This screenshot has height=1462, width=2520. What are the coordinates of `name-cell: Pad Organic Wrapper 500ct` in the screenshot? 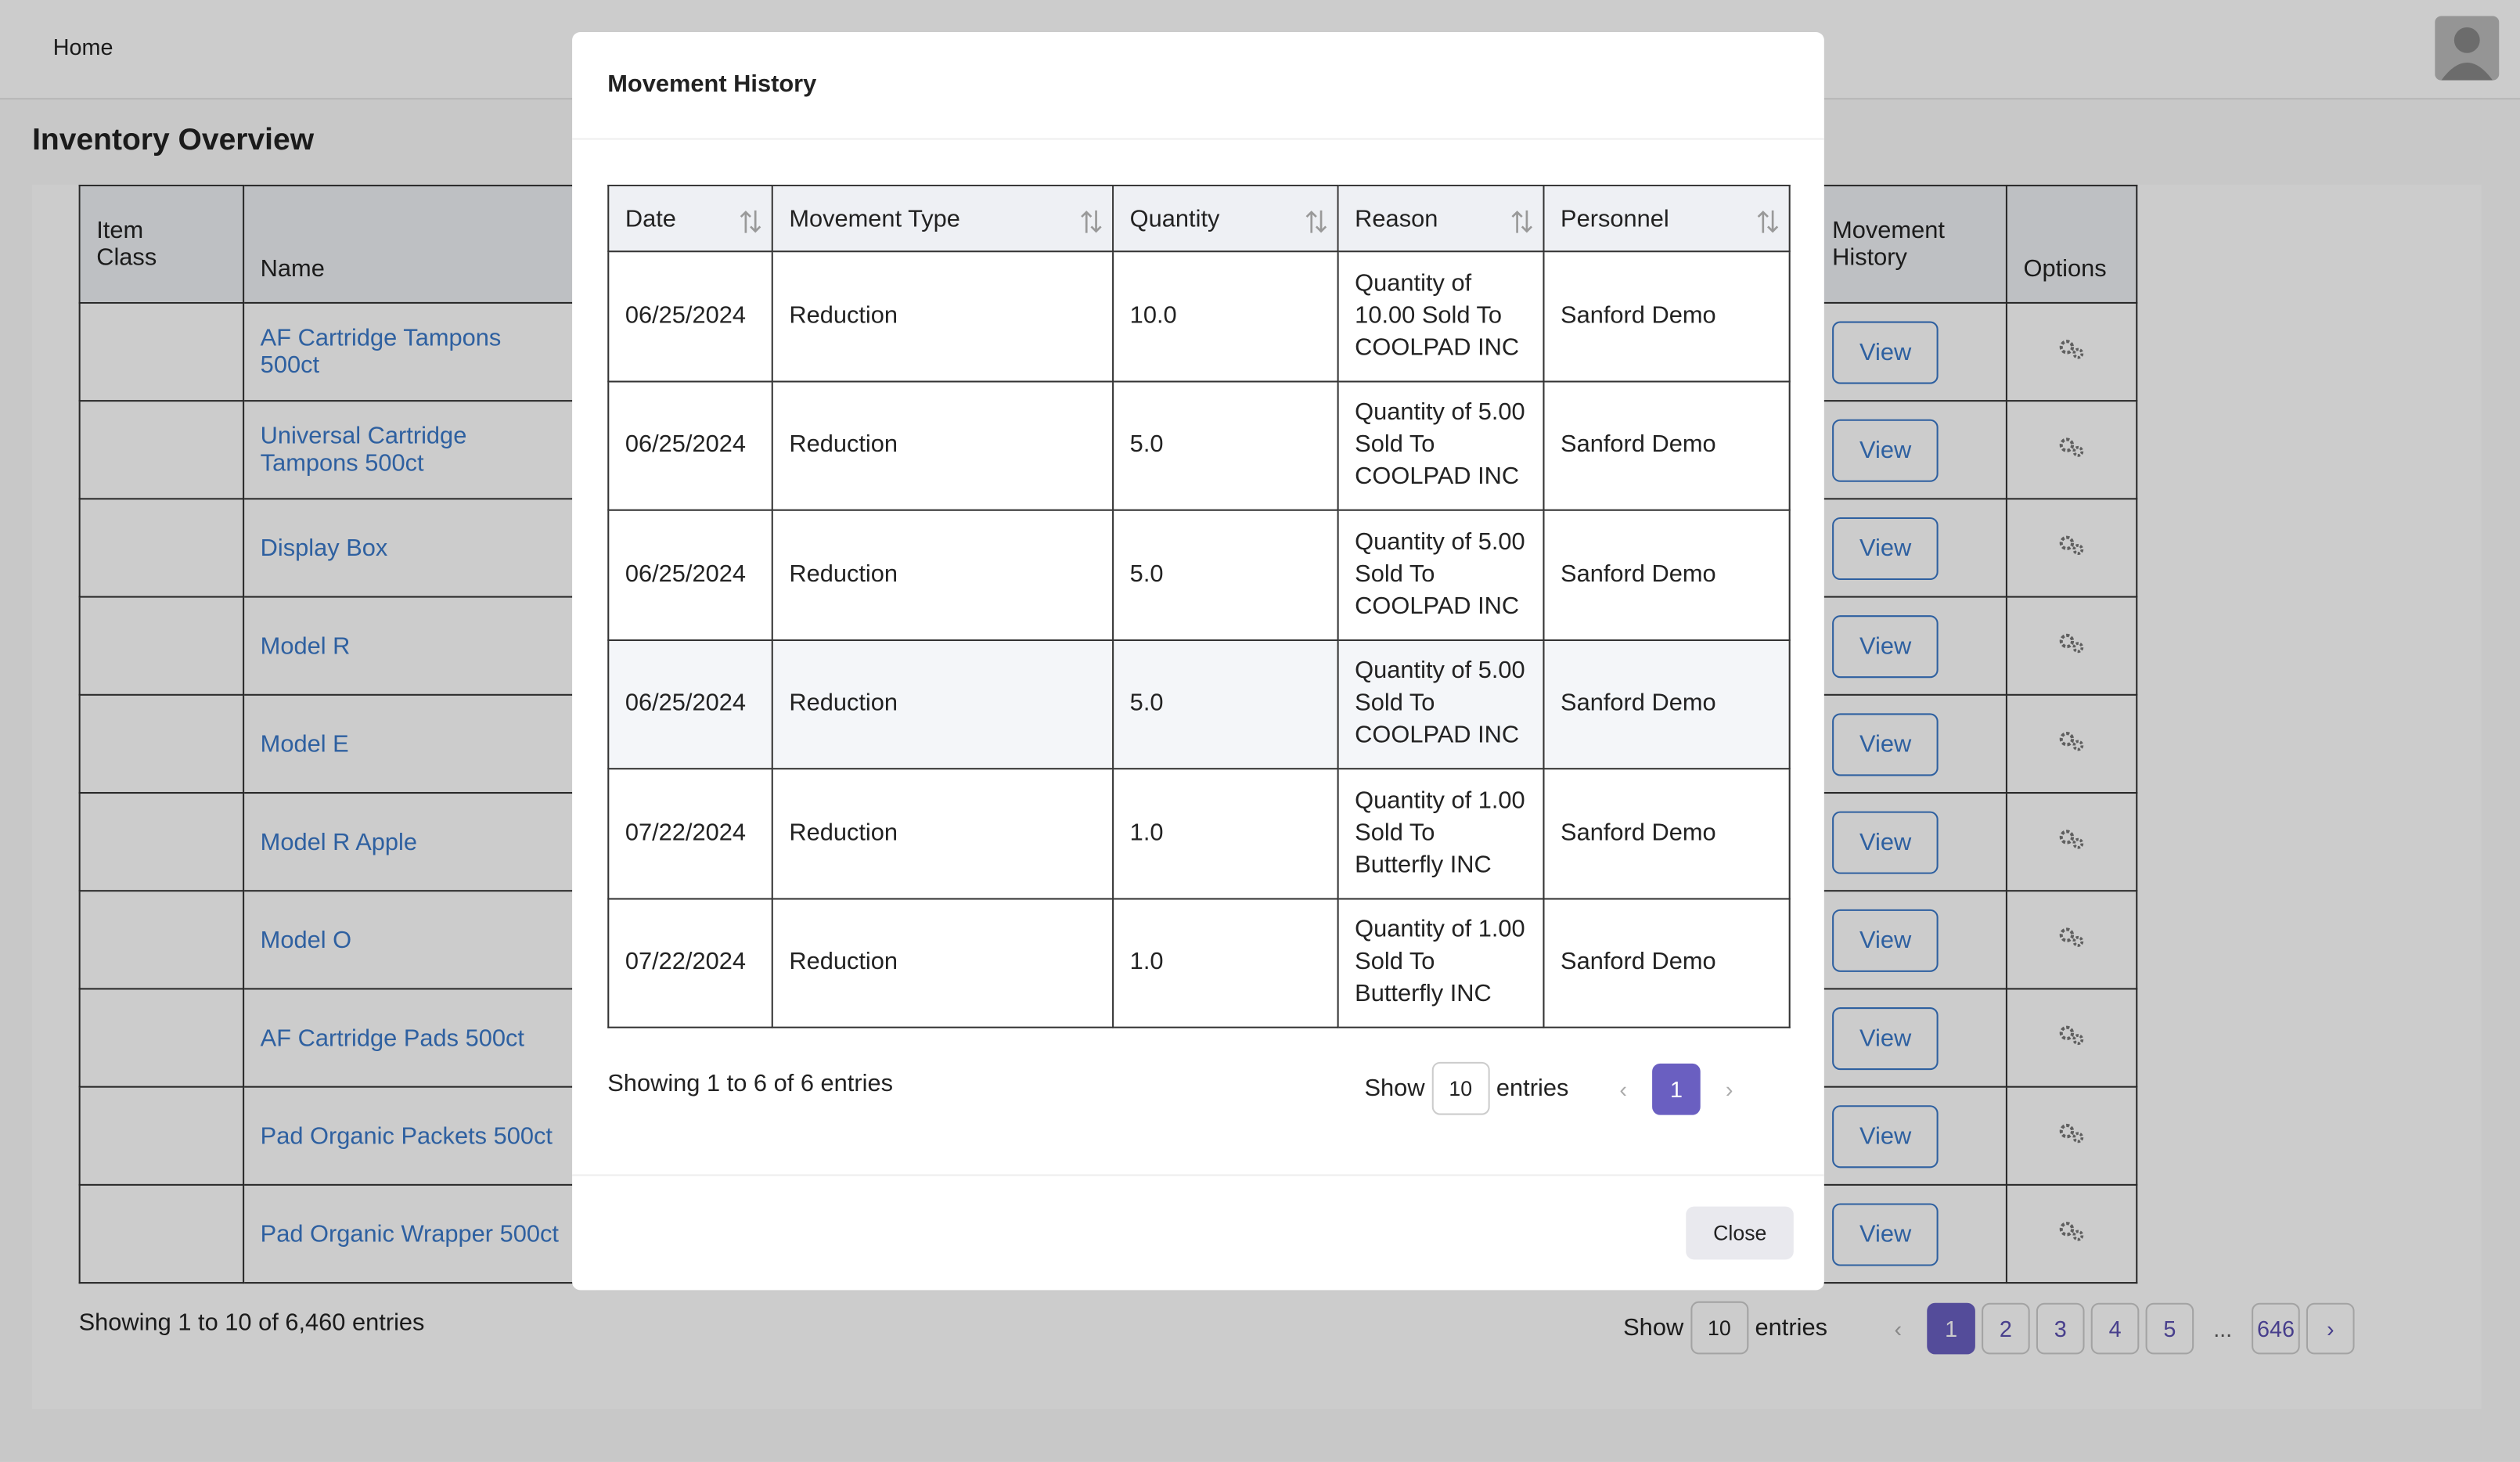 It's located at (412, 1233).